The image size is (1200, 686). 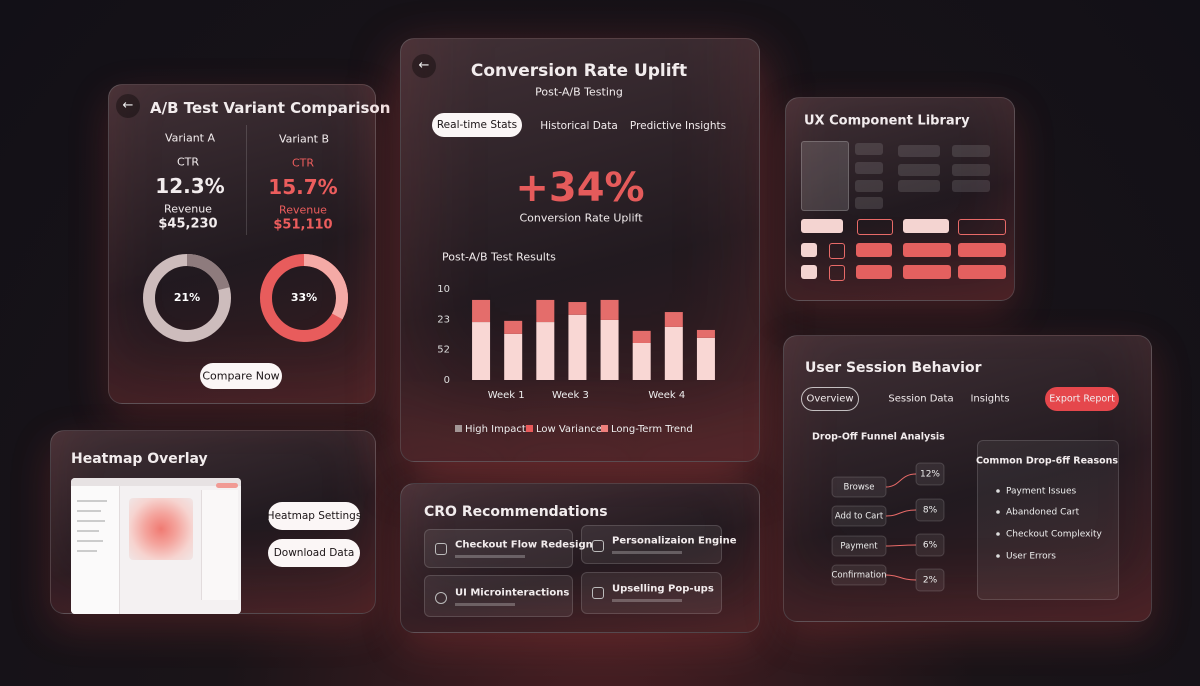 I want to click on funnel-rate: 12%, so click(x=930, y=475).